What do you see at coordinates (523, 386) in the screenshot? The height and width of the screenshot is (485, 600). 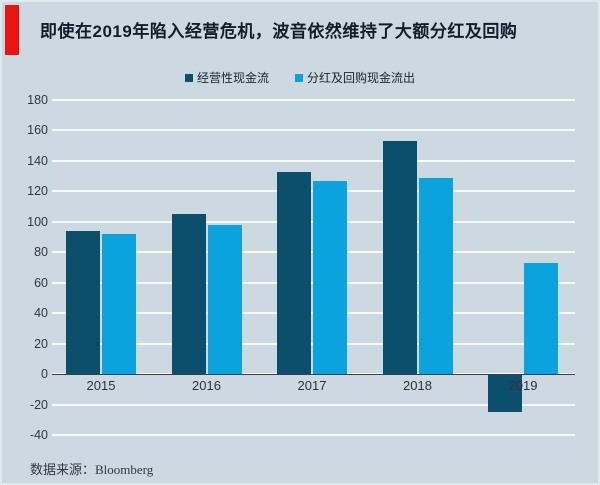 I see `x-axis-label-2019: 2019` at bounding box center [523, 386].